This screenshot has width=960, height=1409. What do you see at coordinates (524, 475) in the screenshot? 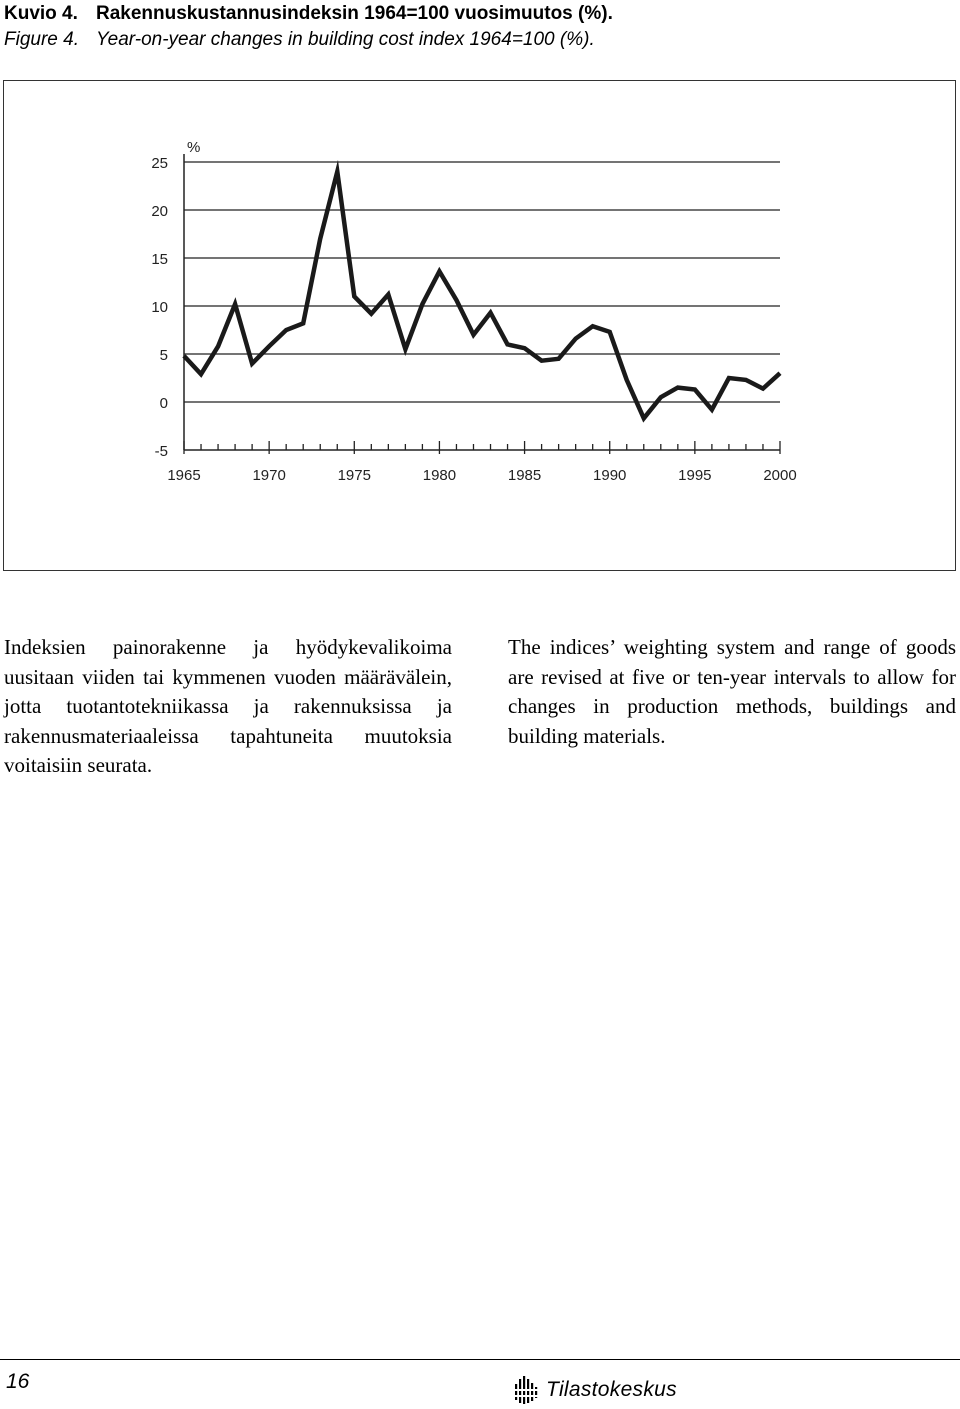
I see `x-tick-label: 1985` at bounding box center [524, 475].